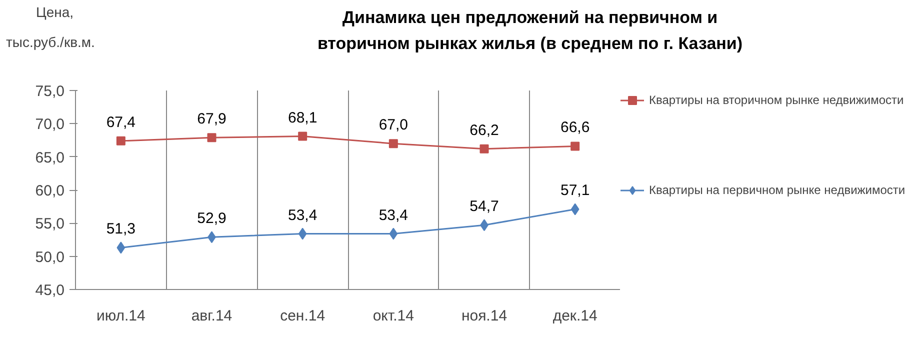 This screenshot has height=343, width=918. I want to click on data-label: 67,9, so click(211, 119).